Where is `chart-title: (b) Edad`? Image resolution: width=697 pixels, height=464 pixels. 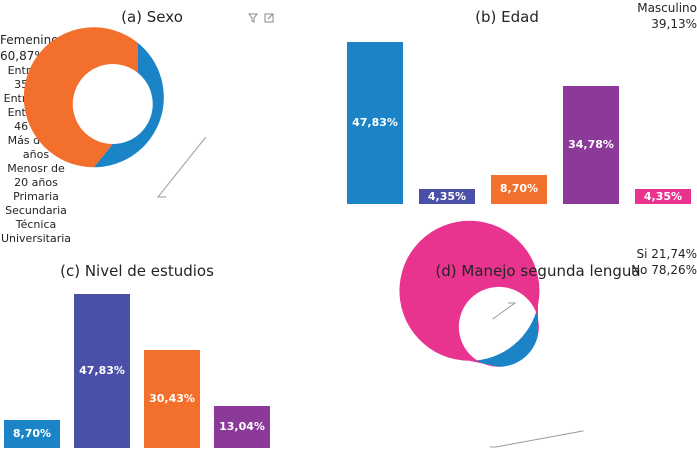 chart-title: (b) Edad is located at coordinates (507, 17).